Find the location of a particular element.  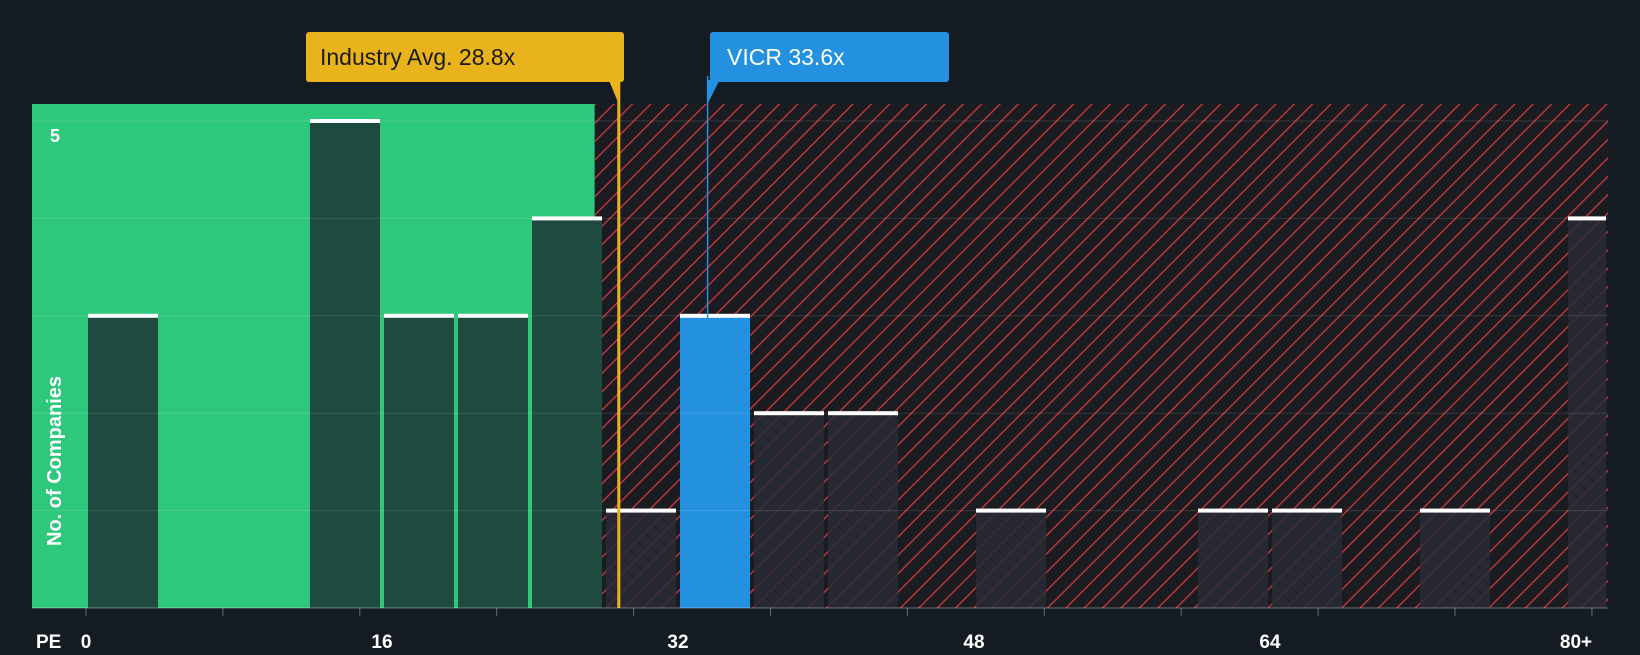

x-tick-label: 64 is located at coordinates (1270, 641).